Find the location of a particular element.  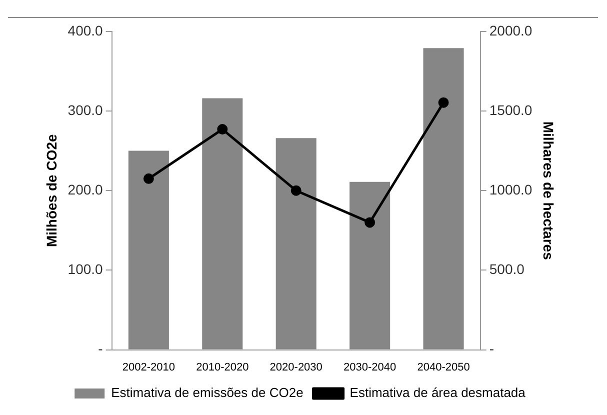

legend-label: Estimativa de emissões de CO2e is located at coordinates (207, 392).